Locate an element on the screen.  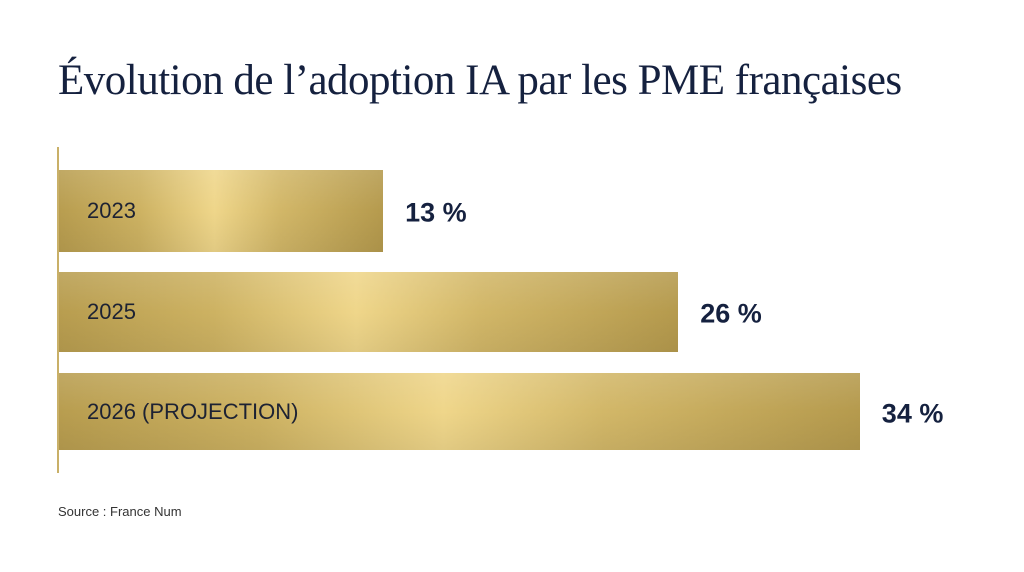
source-note: Source : France Num is located at coordinates (120, 511).